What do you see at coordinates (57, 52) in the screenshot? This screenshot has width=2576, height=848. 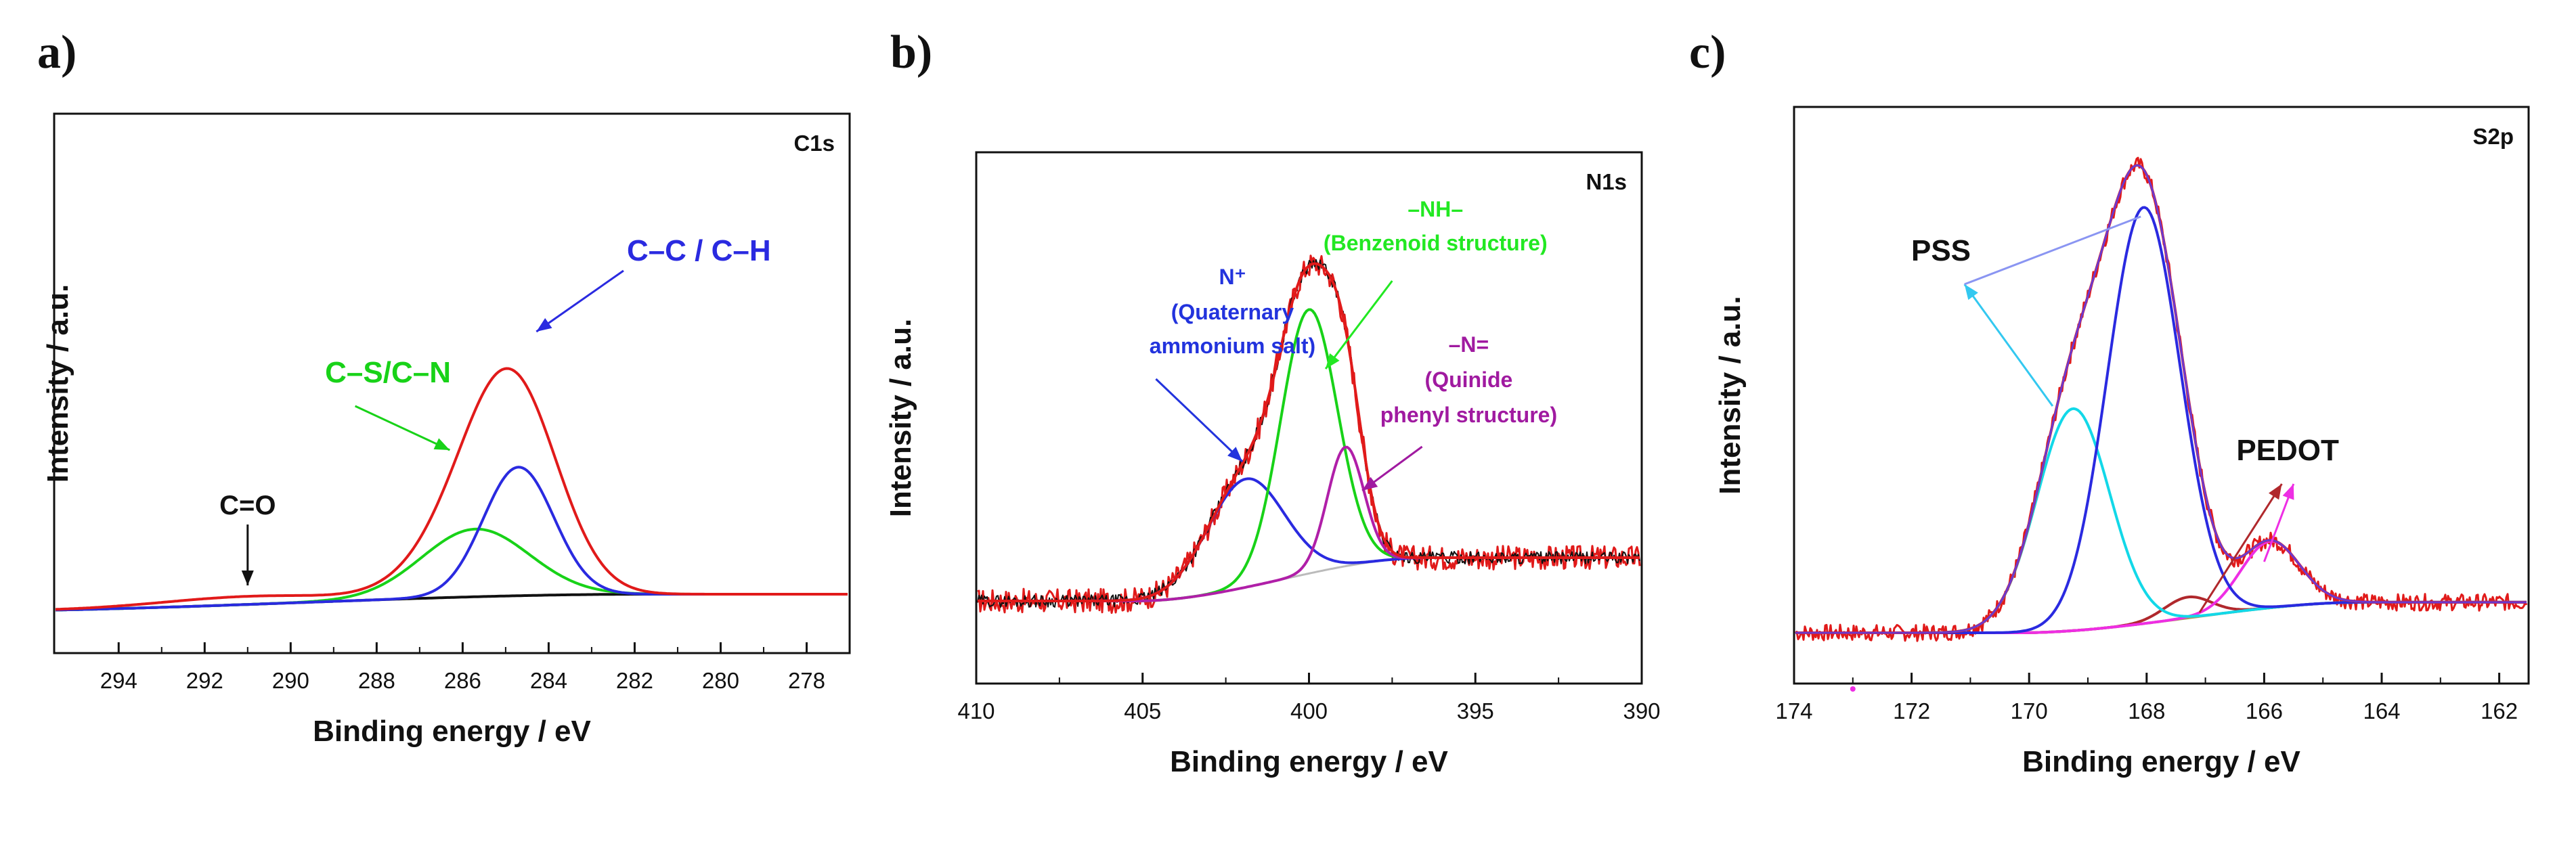 I see `panel-letter-a: a)` at bounding box center [57, 52].